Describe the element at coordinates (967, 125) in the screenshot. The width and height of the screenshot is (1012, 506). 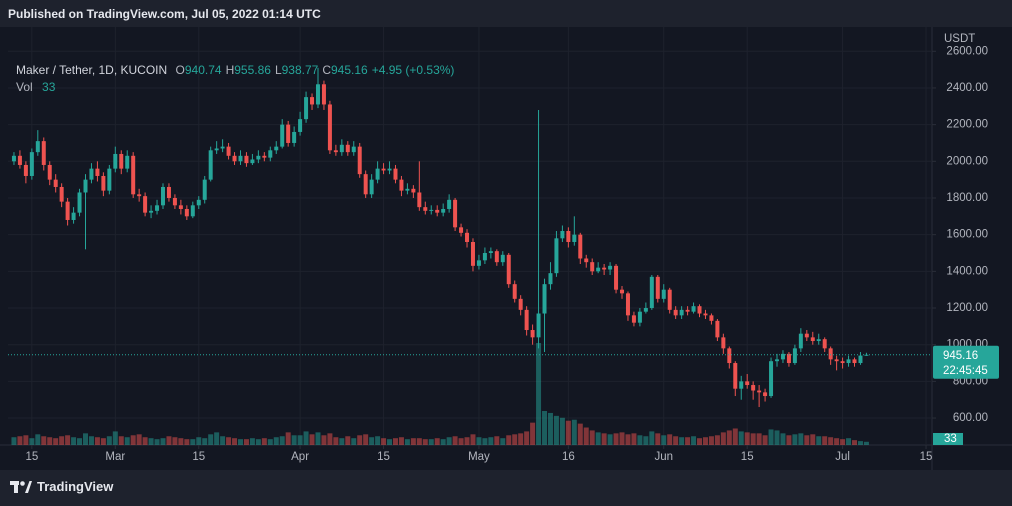
I see `y-tick-label: 2200.00` at that location.